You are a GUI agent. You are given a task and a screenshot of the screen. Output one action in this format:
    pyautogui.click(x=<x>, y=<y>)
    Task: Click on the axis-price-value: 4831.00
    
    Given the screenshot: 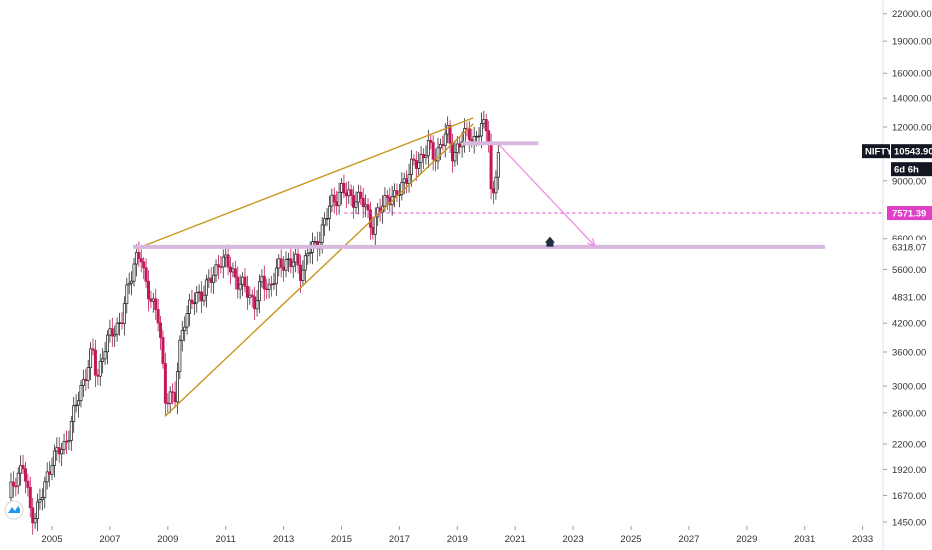 What is the action you would take?
    pyautogui.click(x=909, y=298)
    